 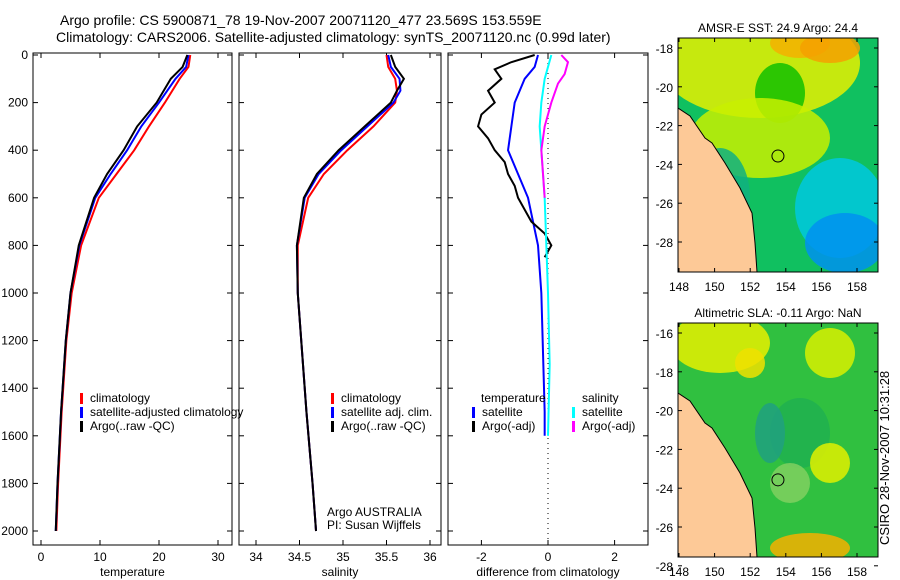 I want to click on y-tick-label: 1800, so click(x=14, y=483).